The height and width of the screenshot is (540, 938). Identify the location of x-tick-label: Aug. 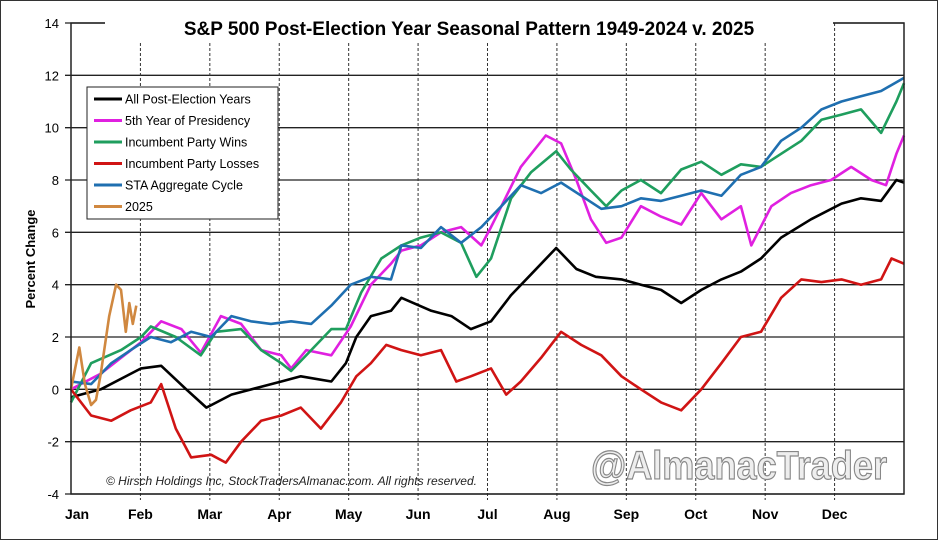
(556, 514).